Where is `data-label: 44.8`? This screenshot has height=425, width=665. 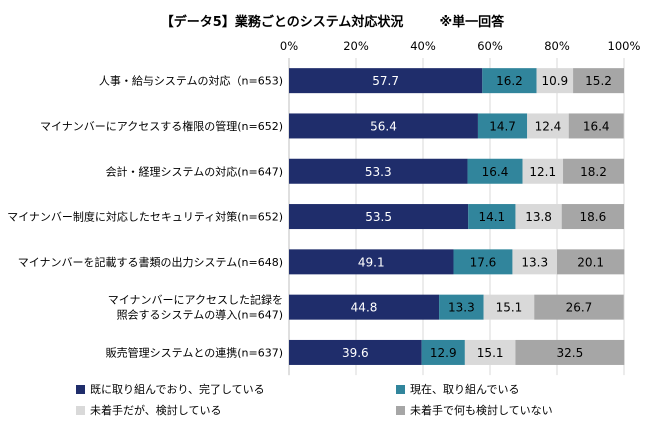
data-label: 44.8 is located at coordinates (364, 308).